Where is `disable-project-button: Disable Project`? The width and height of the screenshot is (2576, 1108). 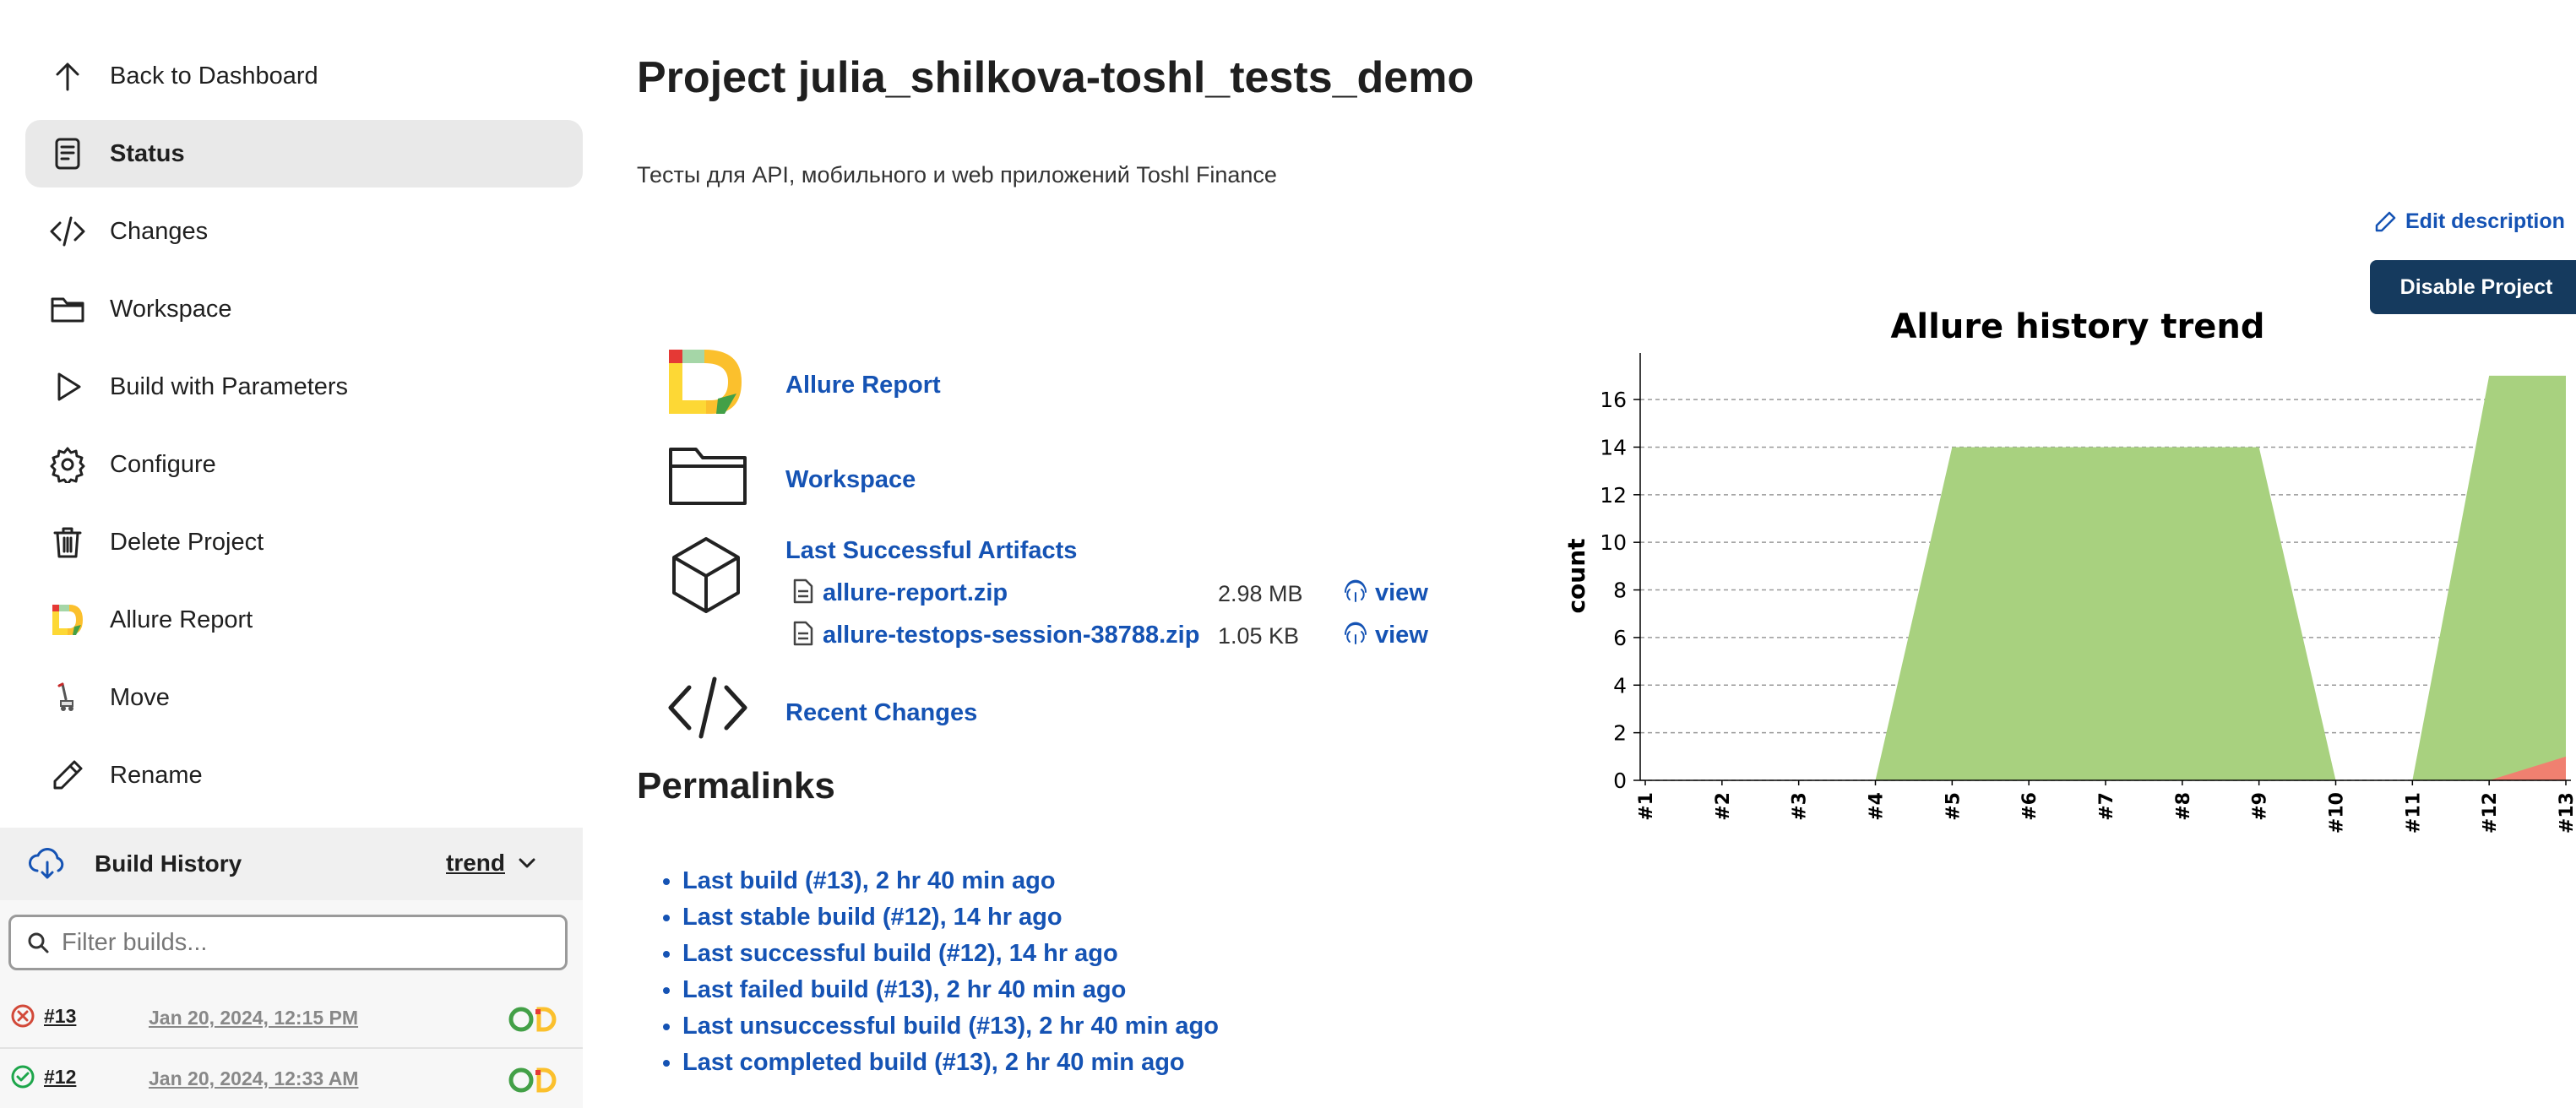
disable-project-button: Disable Project is located at coordinates (2473, 287).